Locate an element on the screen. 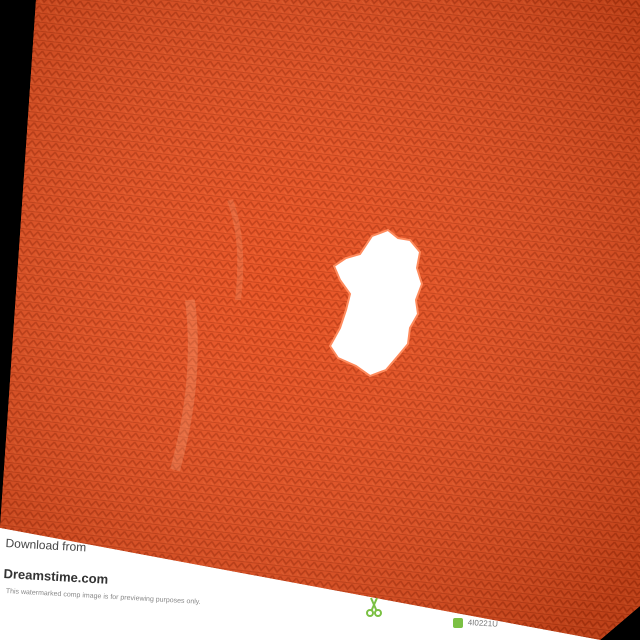  scissors-icon is located at coordinates (374, 607).